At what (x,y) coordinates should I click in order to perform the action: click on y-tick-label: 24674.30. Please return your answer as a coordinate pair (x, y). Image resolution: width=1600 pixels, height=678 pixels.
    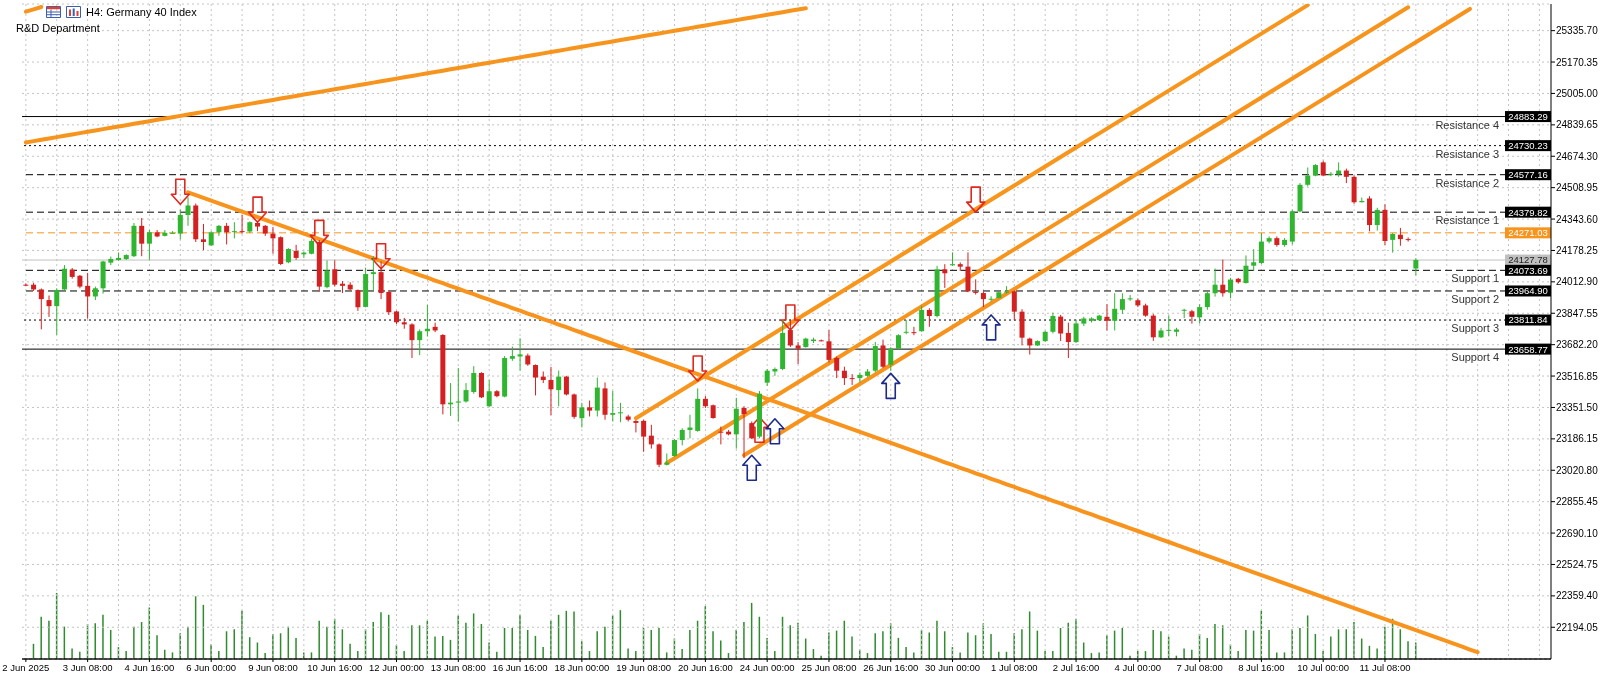
    Looking at the image, I should click on (1577, 156).